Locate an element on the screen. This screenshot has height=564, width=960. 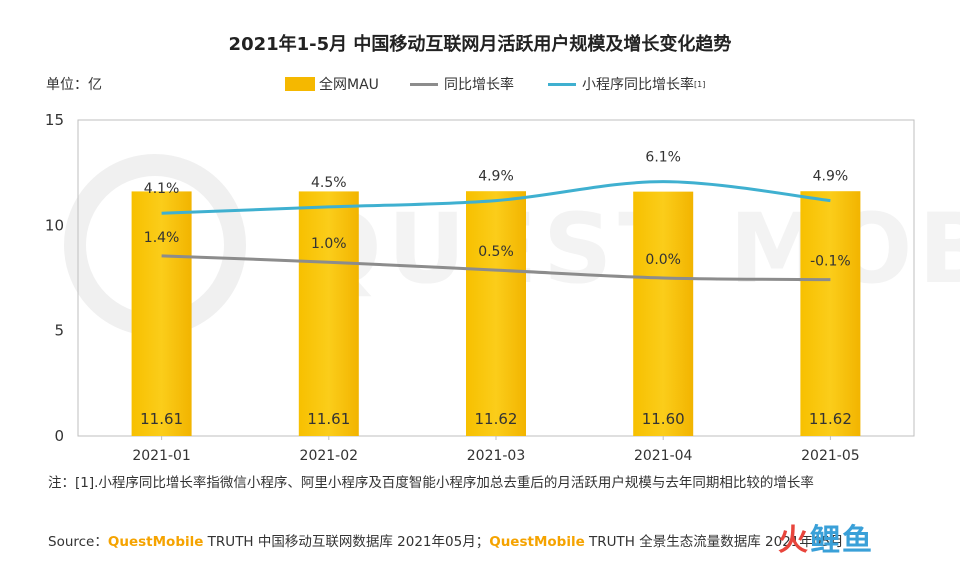
bar-value-label: 11.60 is located at coordinates (663, 419).